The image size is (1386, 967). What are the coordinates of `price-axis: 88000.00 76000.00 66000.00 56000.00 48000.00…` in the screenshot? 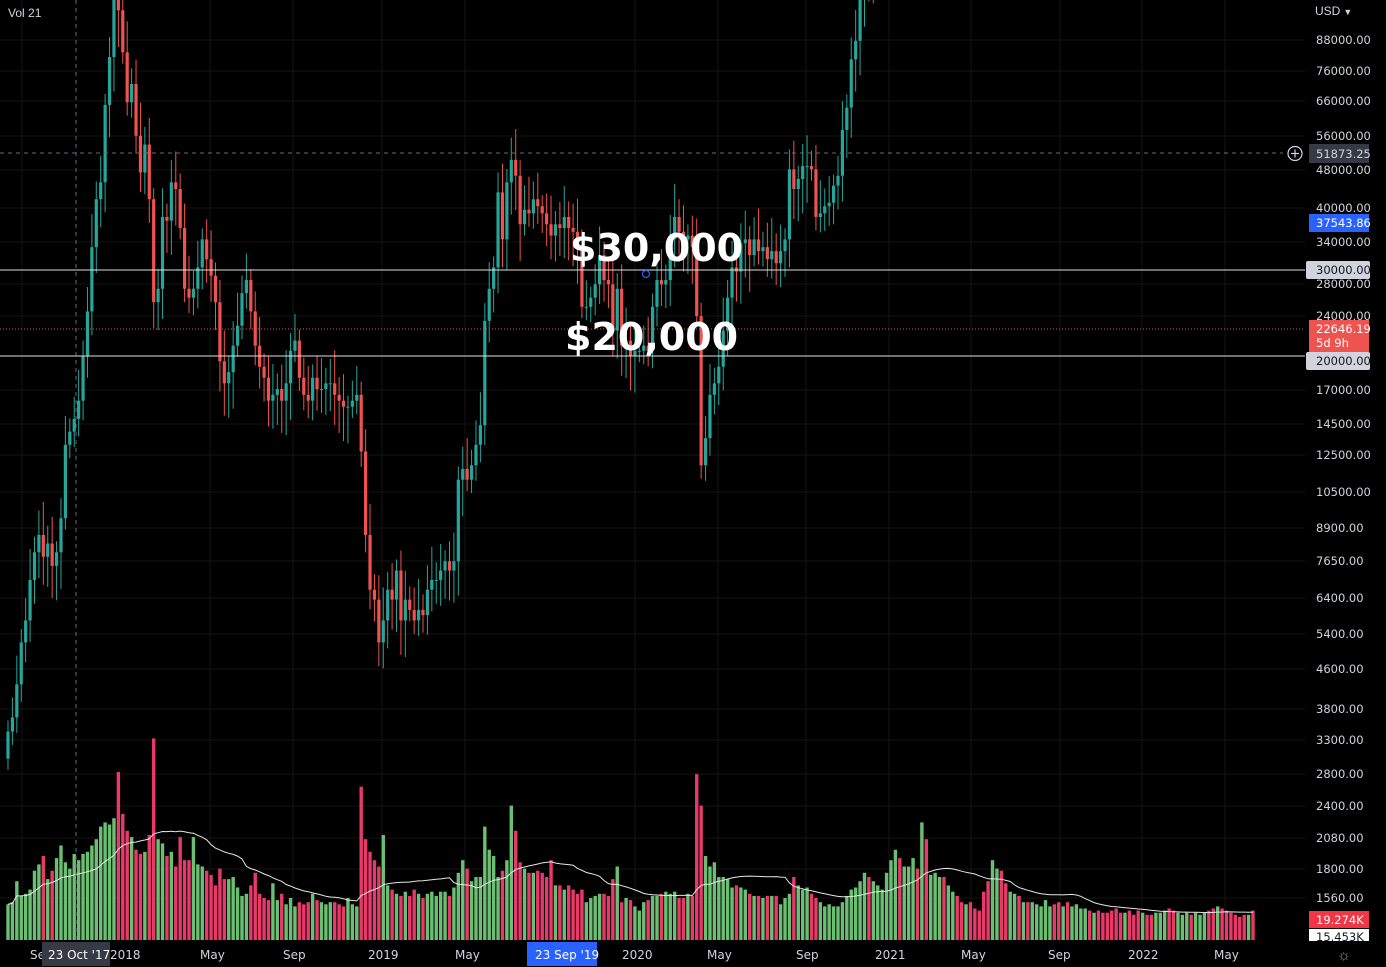 It's located at (1343, 469).